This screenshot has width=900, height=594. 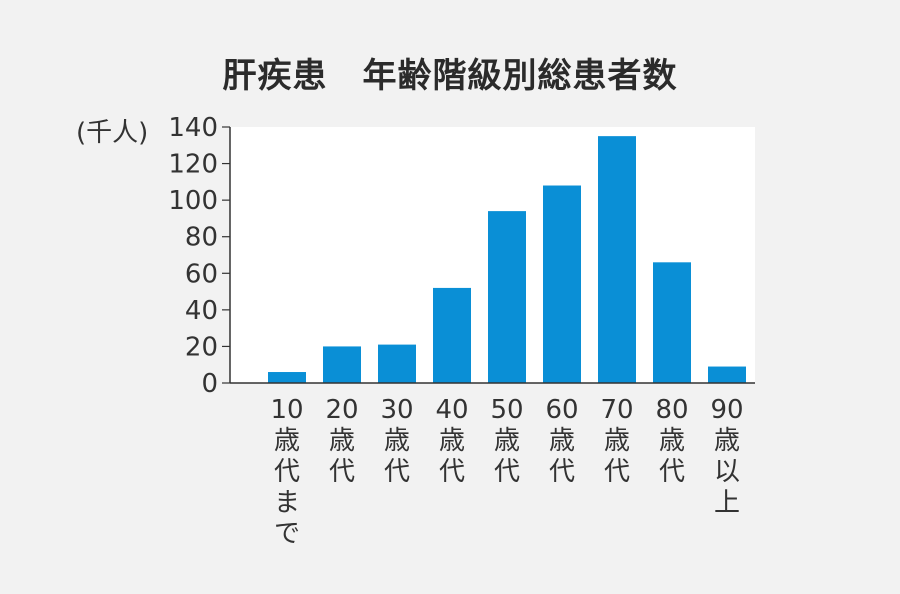 I want to click on y-tick-label: 80, so click(x=201, y=238).